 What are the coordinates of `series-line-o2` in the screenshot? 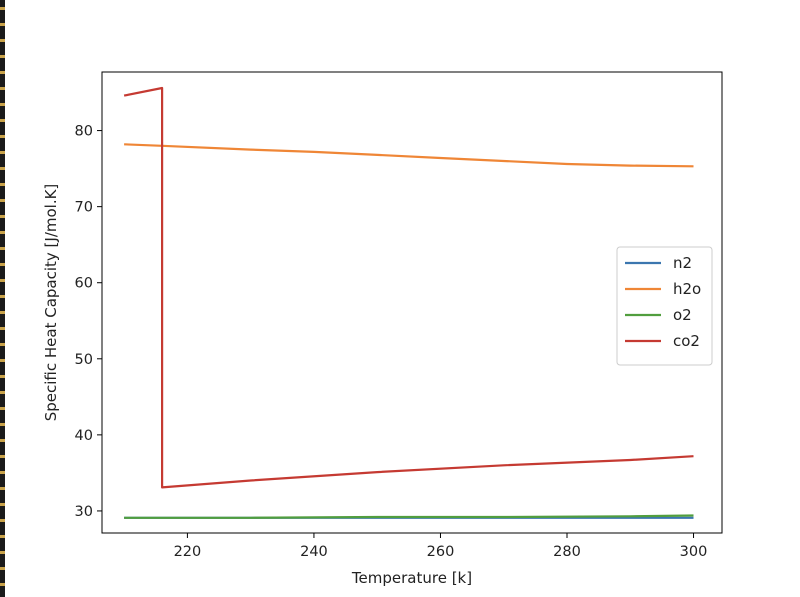 It's located at (409, 516).